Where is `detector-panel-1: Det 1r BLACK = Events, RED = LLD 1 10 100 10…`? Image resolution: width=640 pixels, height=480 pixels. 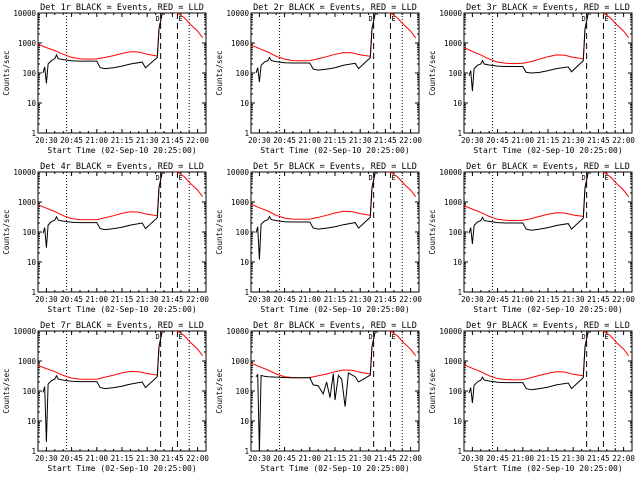 detector-panel-1: Det 1r BLACK = Events, RED = LLD 1 10 100 10… is located at coordinates (105, 79).